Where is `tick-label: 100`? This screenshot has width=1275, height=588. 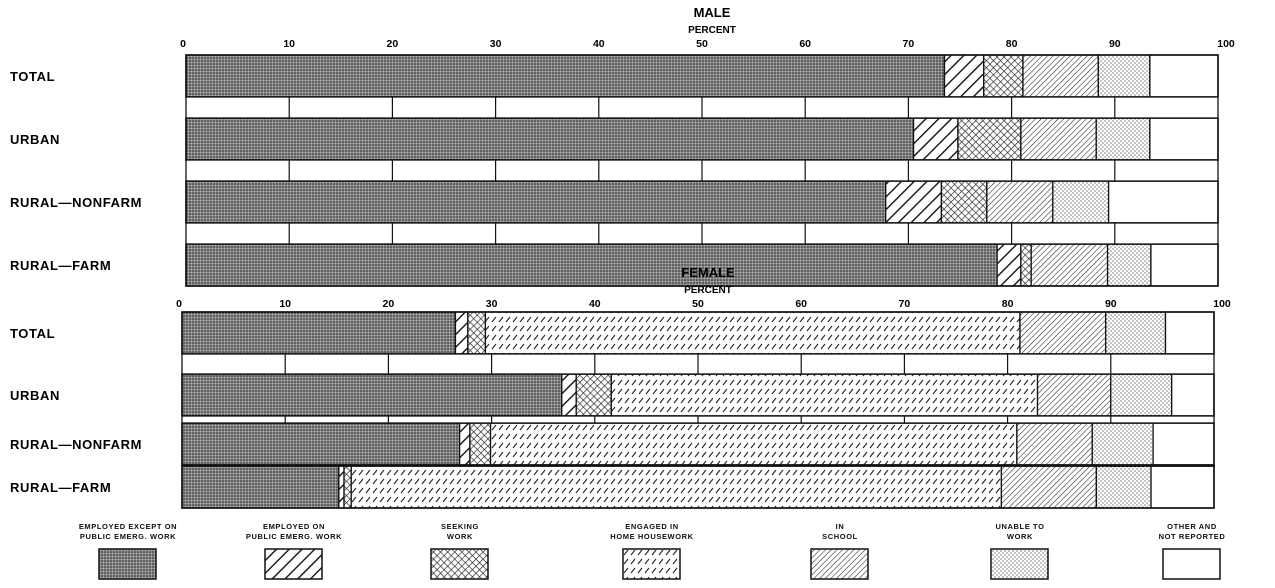
tick-label: 100 is located at coordinates (1222, 304).